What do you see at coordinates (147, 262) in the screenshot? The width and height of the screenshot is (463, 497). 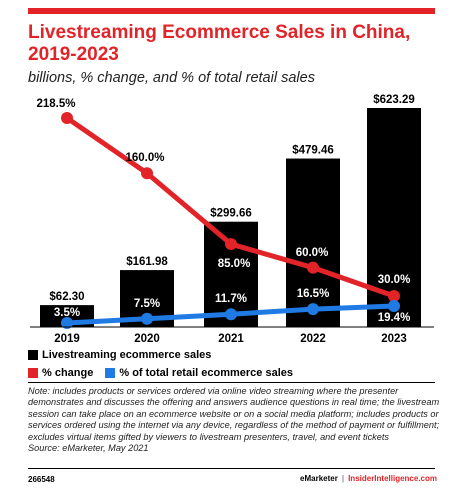 I see `bar-label-2020: $161.98` at bounding box center [147, 262].